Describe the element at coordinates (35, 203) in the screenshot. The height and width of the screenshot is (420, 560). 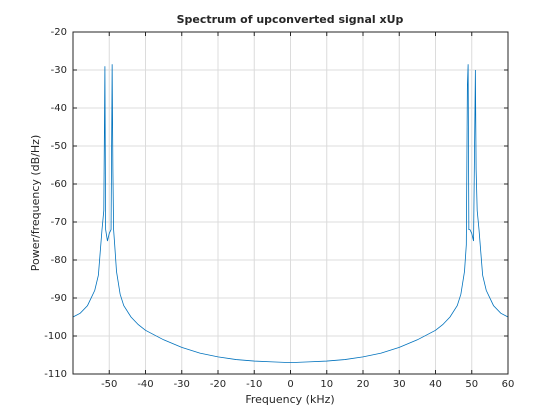
I see `y-axis-label: Power/frequency (dB/Hz)` at that location.